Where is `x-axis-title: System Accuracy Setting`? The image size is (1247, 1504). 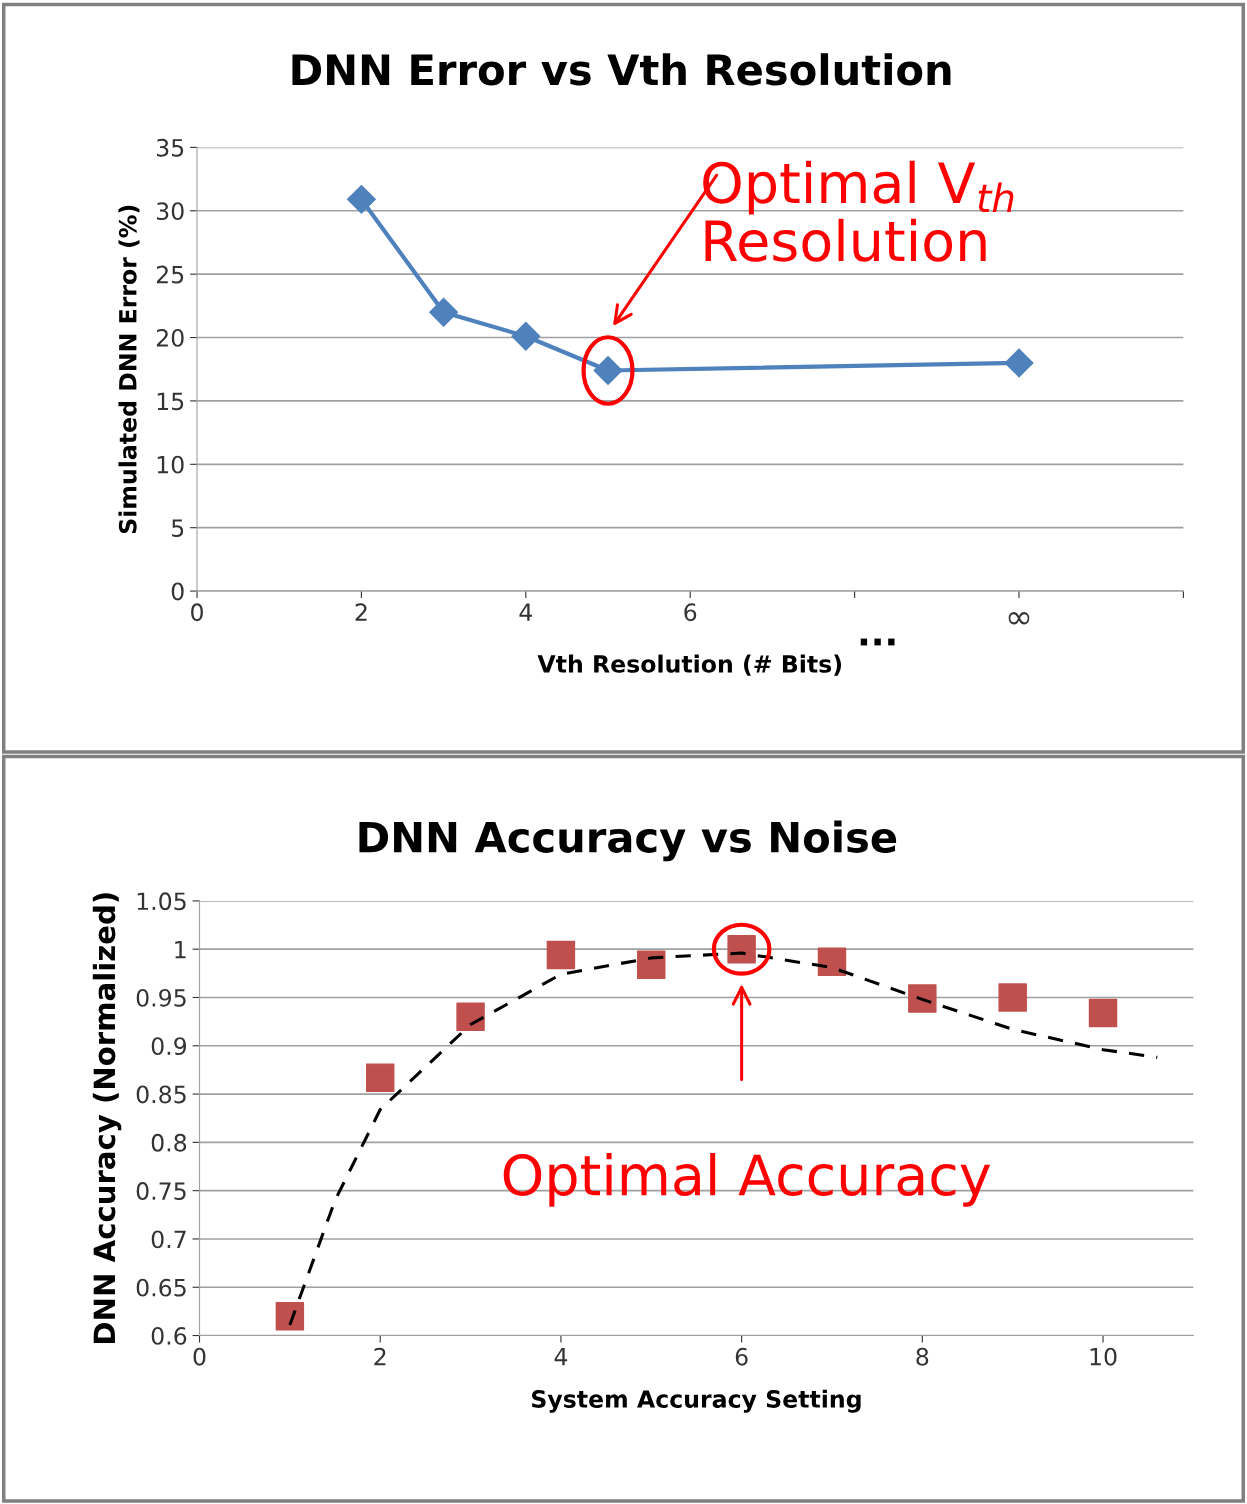
x-axis-title: System Accuracy Setting is located at coordinates (696, 1401).